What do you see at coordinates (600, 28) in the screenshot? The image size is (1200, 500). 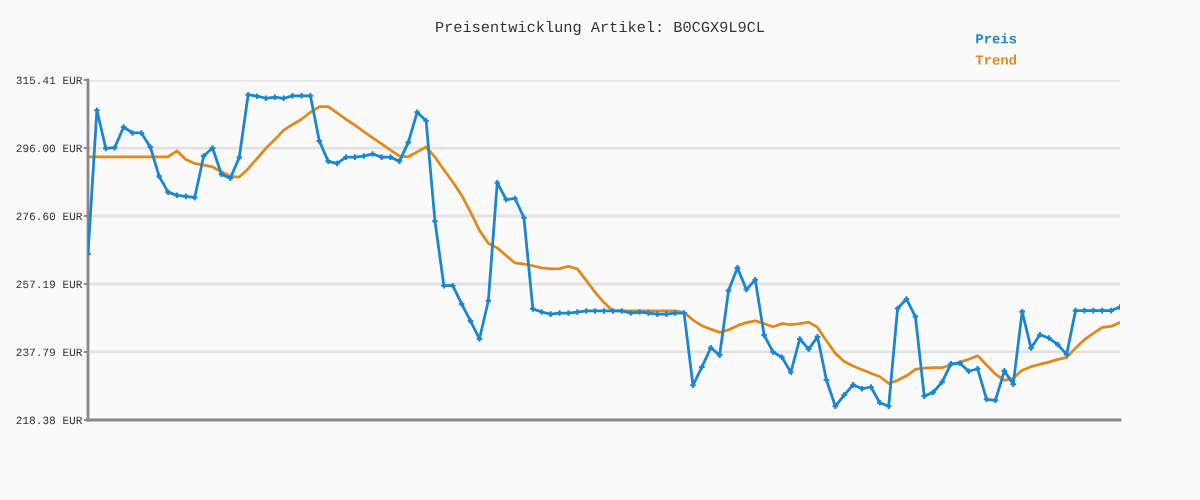 I see `chart-title: Preisentwicklung Artikel: B0CGX9L9CL` at bounding box center [600, 28].